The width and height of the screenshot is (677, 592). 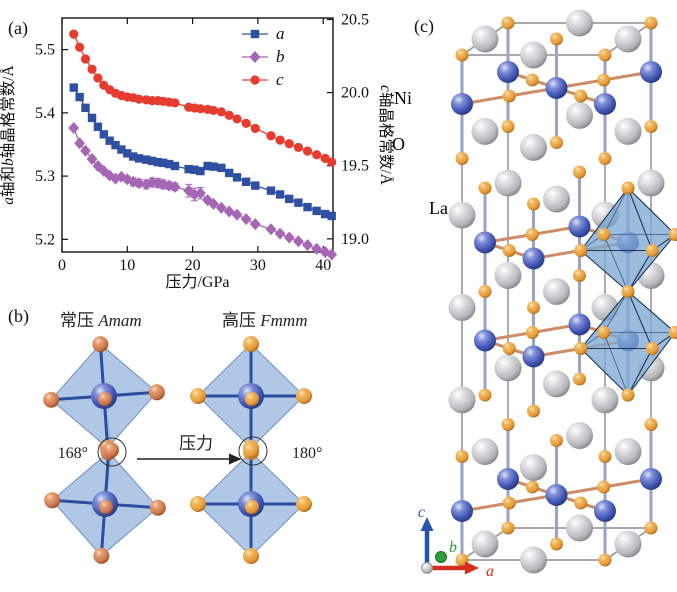 I want to click on b-axis-dot, so click(x=441, y=557).